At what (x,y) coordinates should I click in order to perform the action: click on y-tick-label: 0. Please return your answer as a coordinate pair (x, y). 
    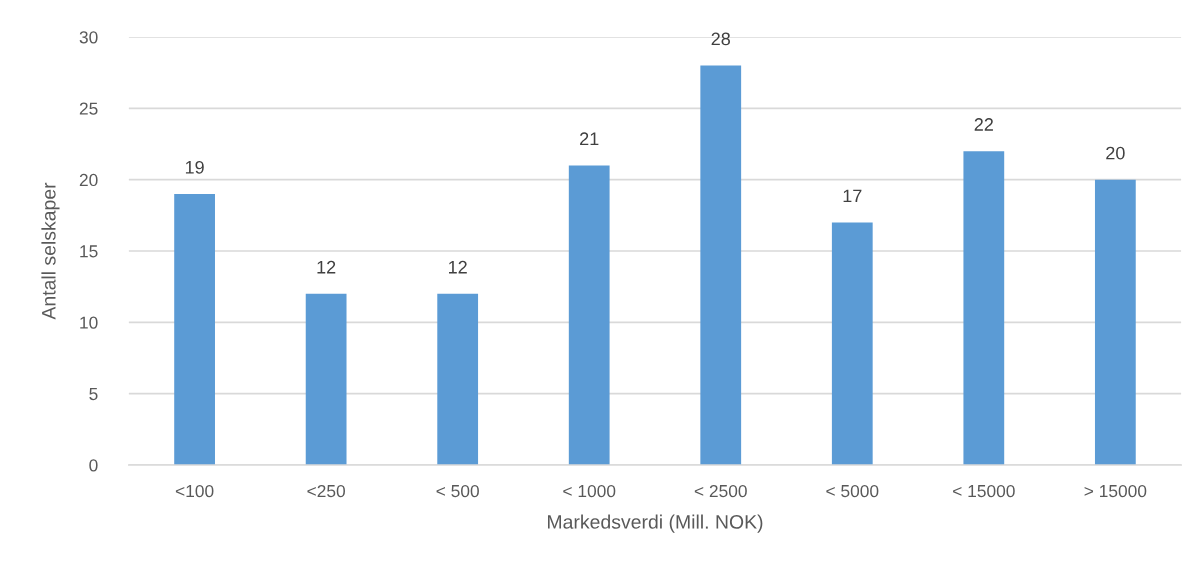
    Looking at the image, I should click on (93, 465).